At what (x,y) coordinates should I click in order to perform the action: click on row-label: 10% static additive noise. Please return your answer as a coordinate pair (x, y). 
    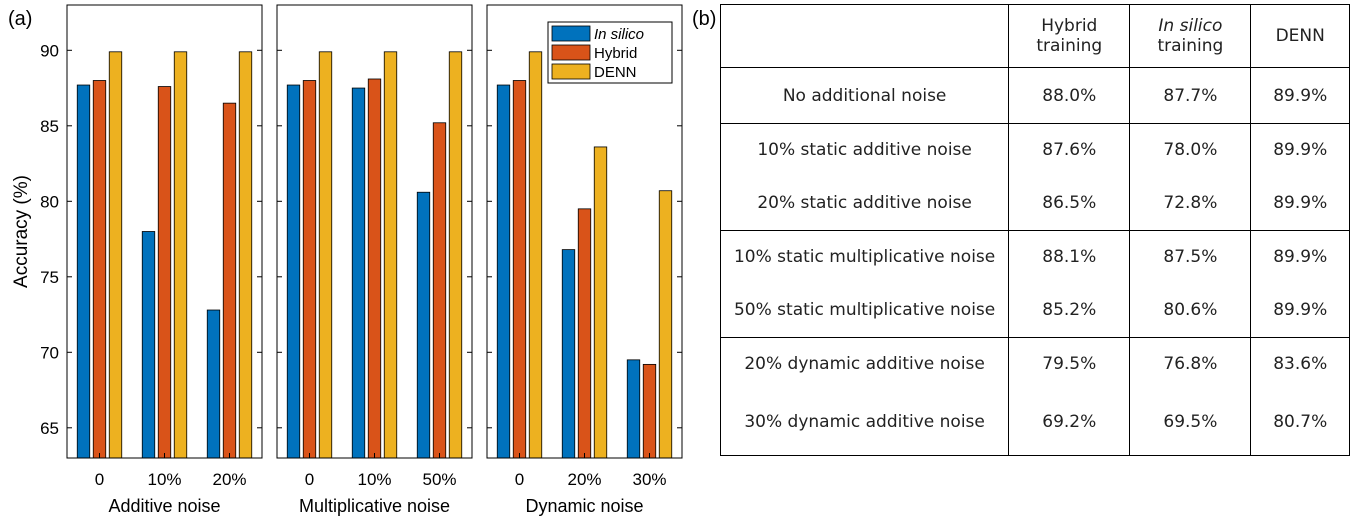
    Looking at the image, I should click on (864, 149).